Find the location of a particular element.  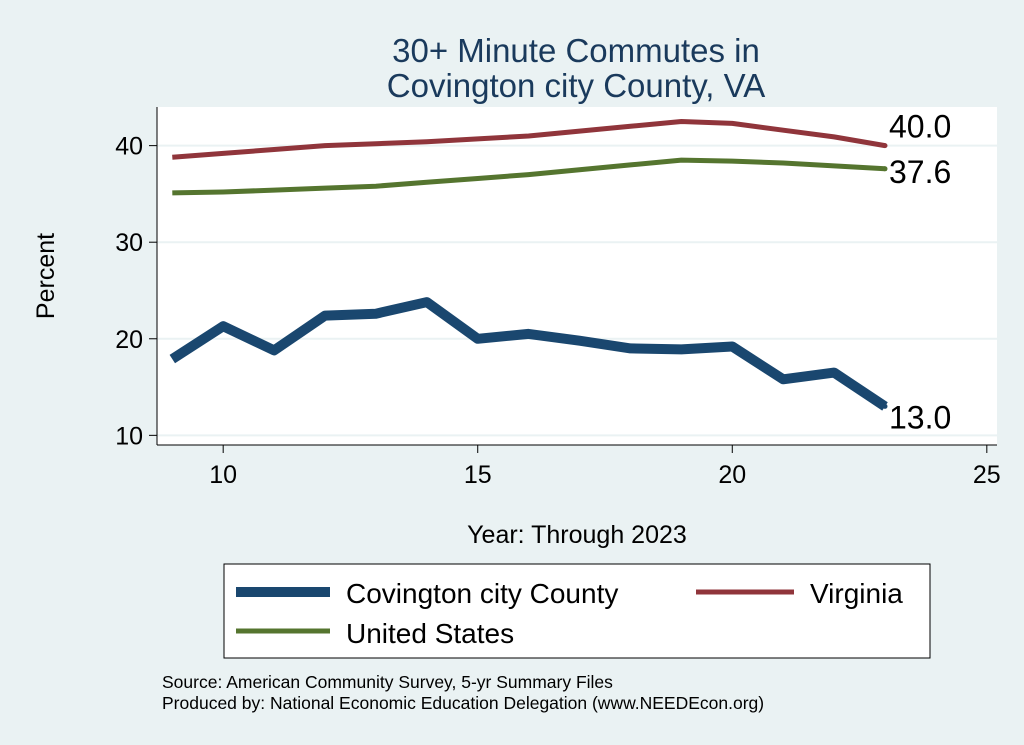

end-label-united-states: 37.6 is located at coordinates (920, 172).